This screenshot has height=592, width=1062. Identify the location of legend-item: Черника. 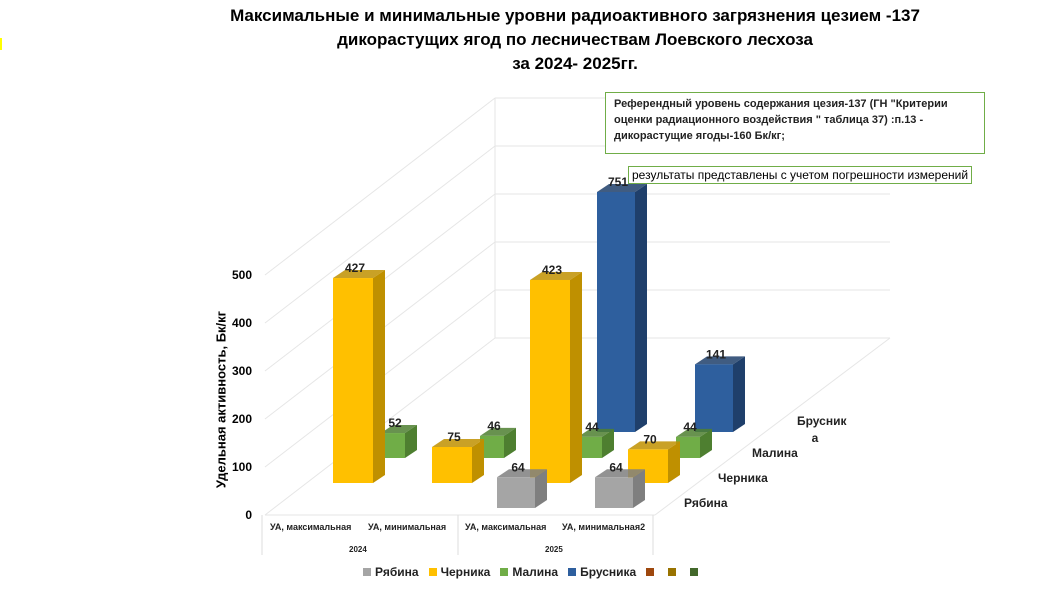
(459, 572).